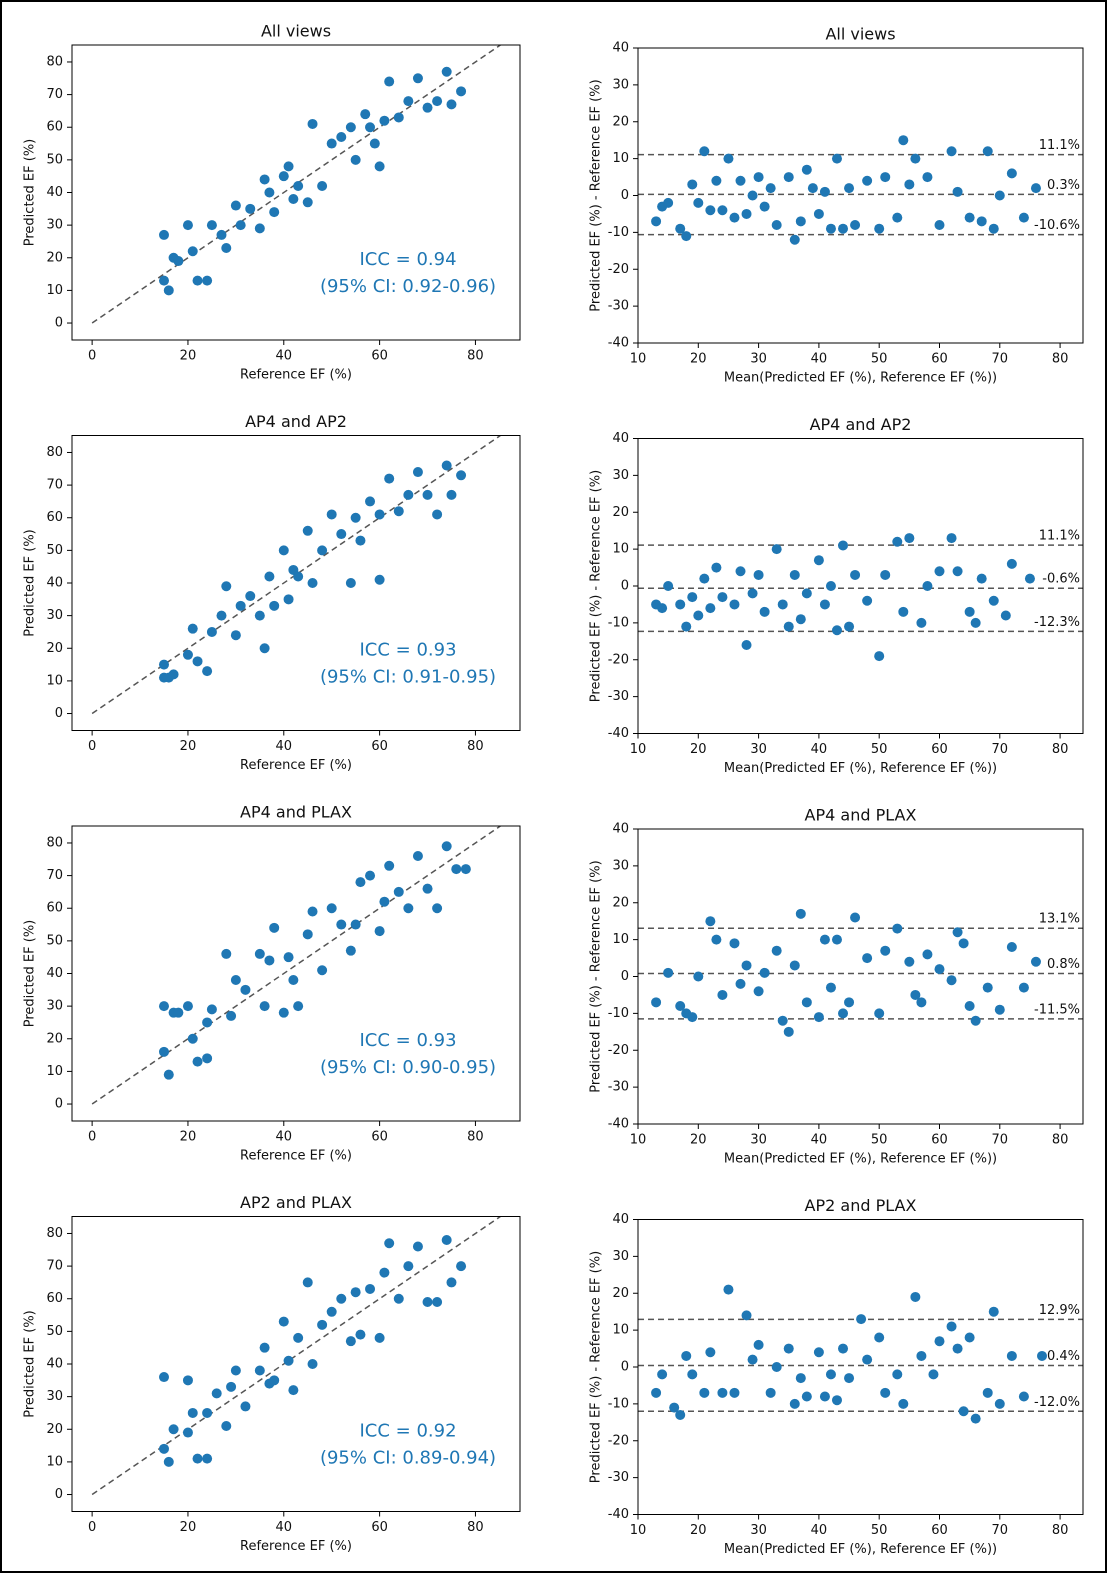 This screenshot has width=1107, height=1573. I want to click on y-tick-label: 50, so click(54, 940).